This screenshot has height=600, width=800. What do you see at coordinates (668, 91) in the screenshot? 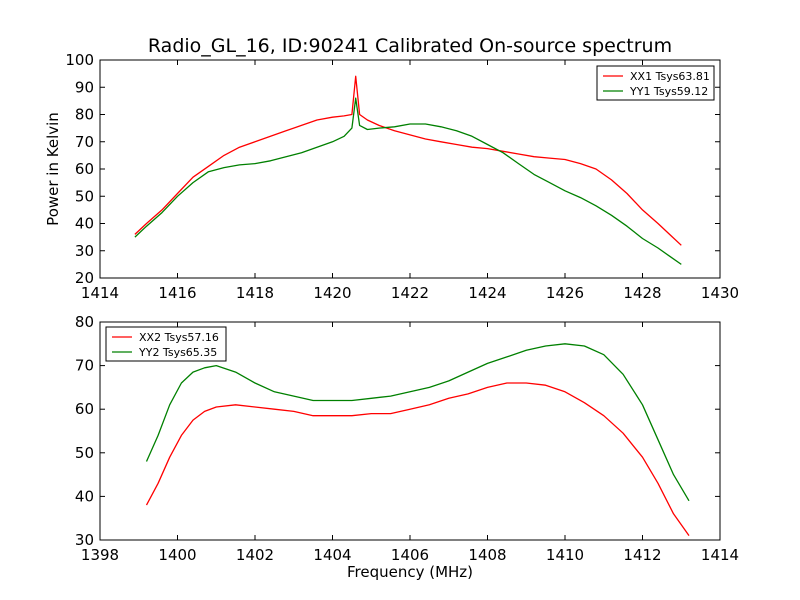
I see `legend-label: YY1 Tsys59.12` at bounding box center [668, 91].